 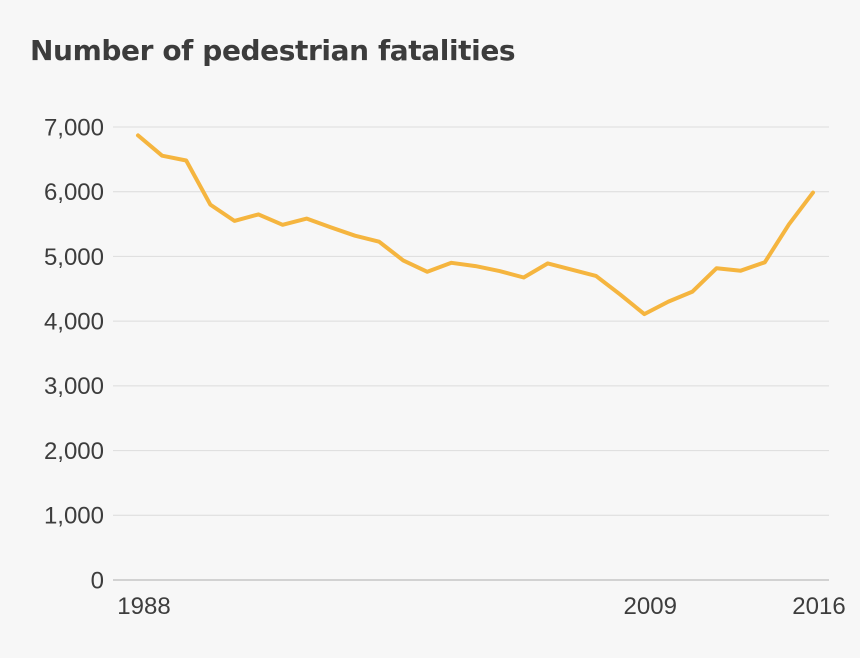 I want to click on x-tick-label: 2016, so click(x=818, y=606).